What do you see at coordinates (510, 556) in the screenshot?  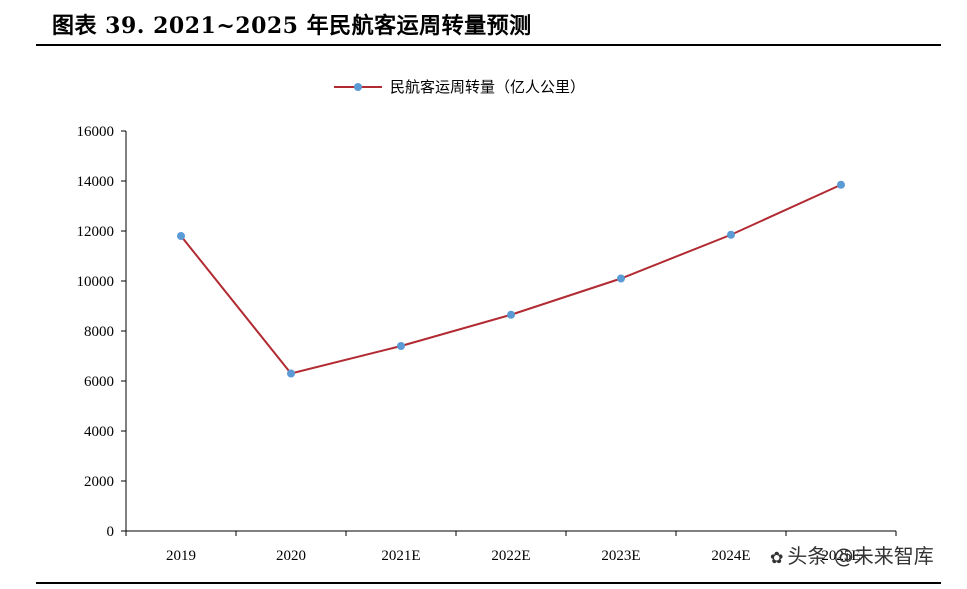 I see `x-tick-label: 2022E` at bounding box center [510, 556].